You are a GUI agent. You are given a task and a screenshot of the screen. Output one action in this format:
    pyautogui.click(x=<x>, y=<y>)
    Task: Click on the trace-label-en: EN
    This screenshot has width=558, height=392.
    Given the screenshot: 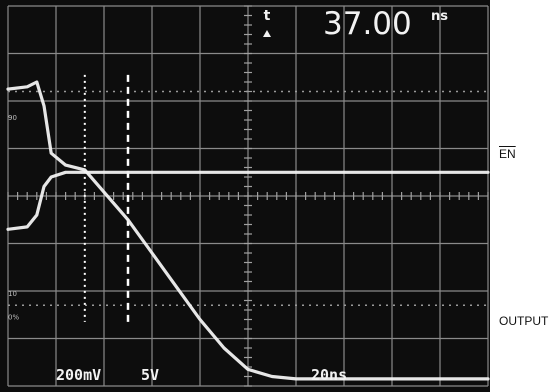 What is the action you would take?
    pyautogui.click(x=507, y=154)
    